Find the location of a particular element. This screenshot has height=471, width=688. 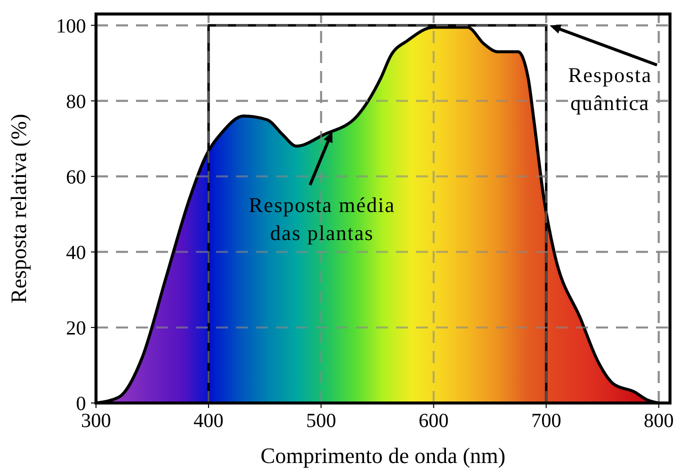

y-tick-label: 80 is located at coordinates (76, 101).